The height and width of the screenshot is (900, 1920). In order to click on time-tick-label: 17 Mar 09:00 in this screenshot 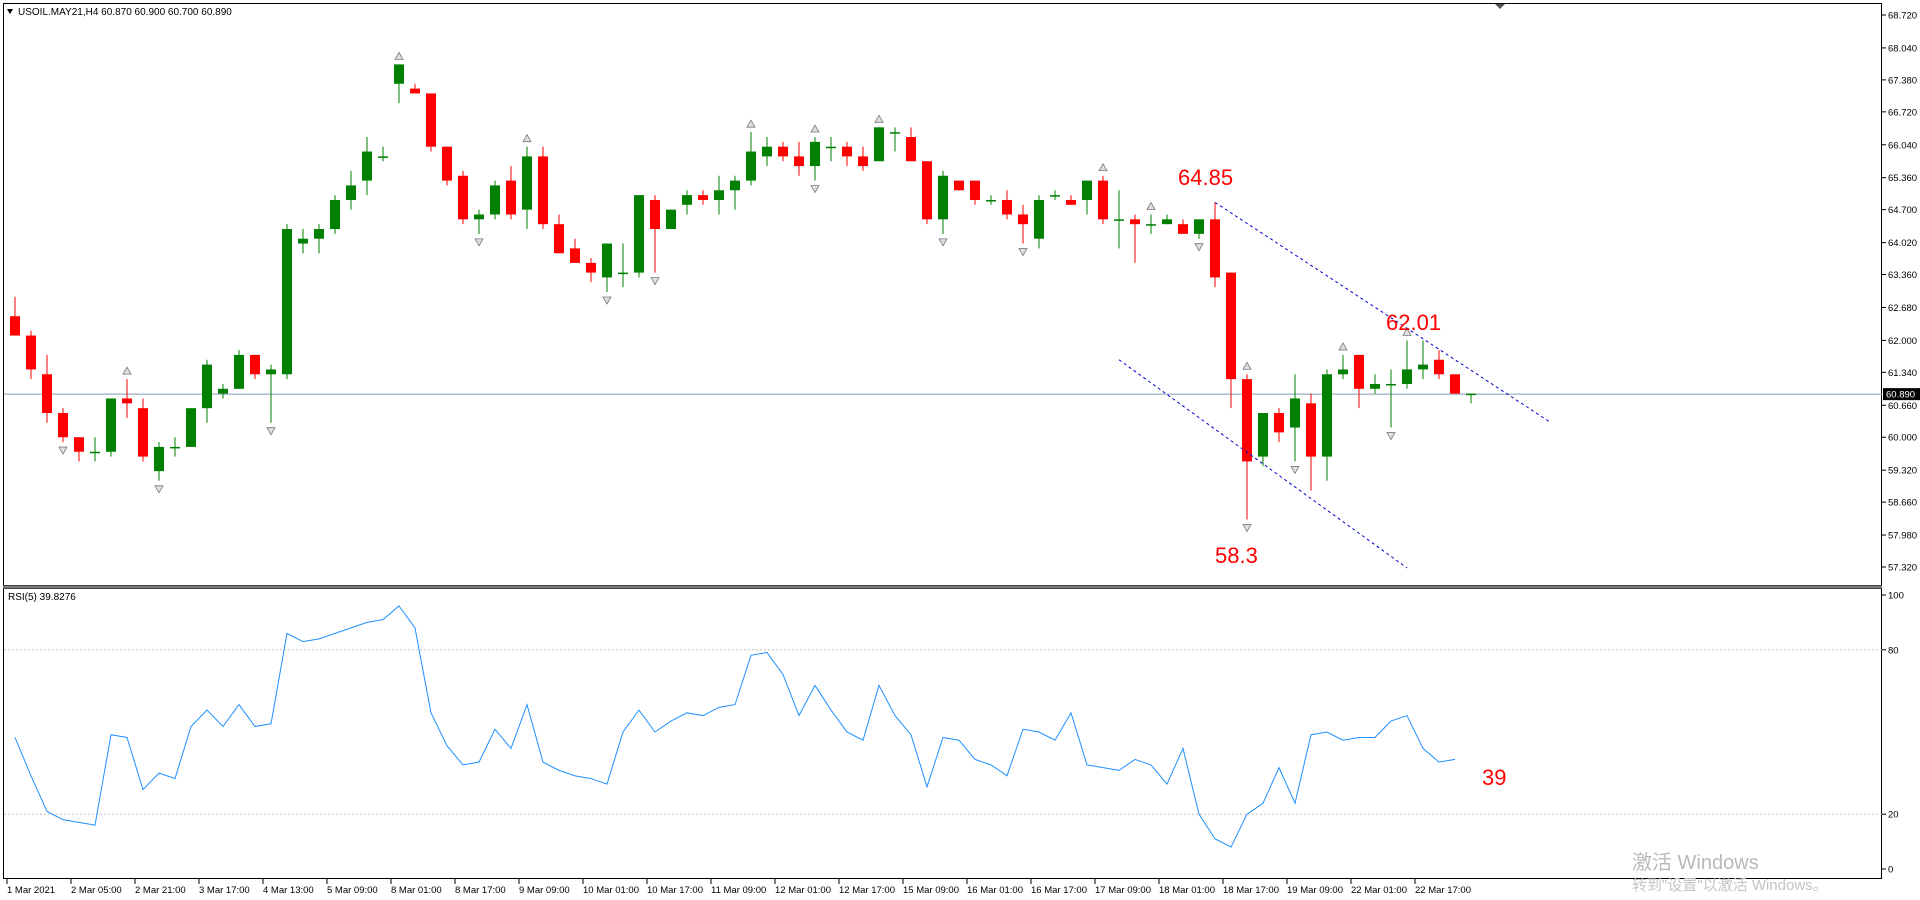, I will do `click(1123, 890)`.